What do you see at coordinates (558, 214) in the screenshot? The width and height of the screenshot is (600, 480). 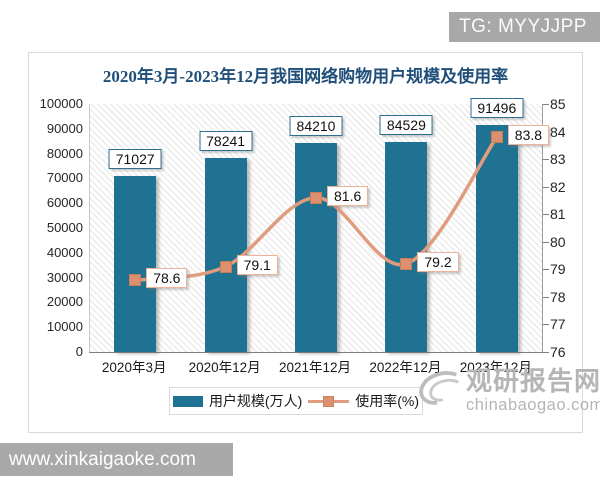 I see `right-axis-tick: 81` at bounding box center [558, 214].